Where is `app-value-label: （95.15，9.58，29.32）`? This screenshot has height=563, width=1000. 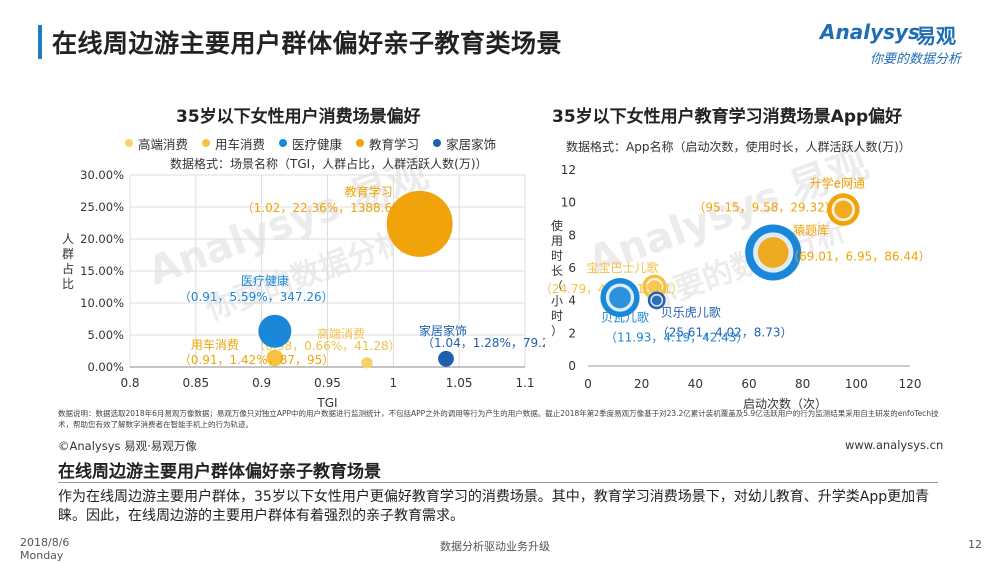 app-value-label: （95.15，9.58，29.32） is located at coordinates (764, 208).